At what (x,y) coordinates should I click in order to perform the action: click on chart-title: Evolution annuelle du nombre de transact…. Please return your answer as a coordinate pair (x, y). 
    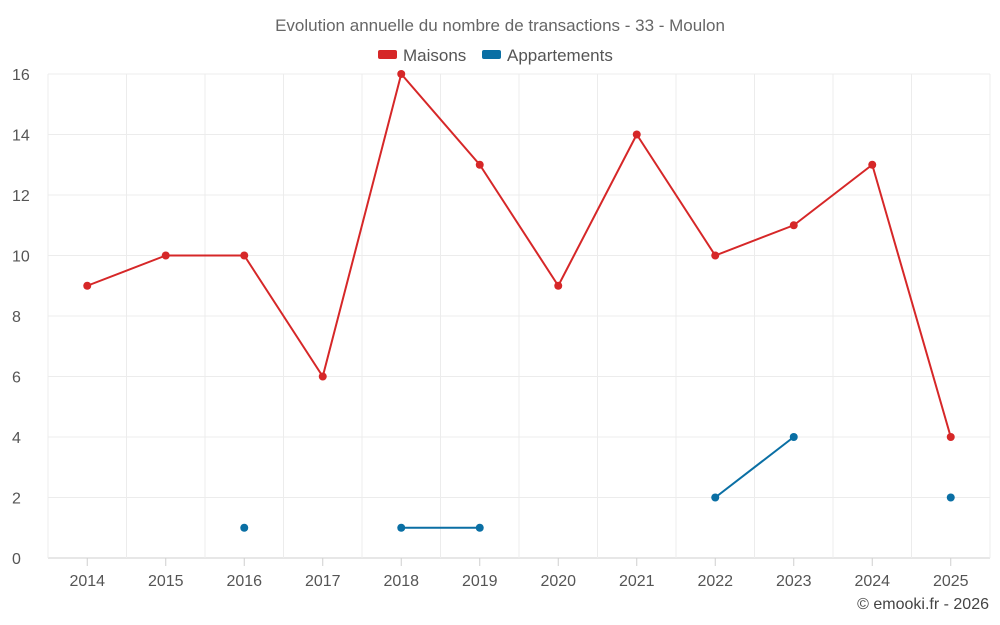
    Looking at the image, I should click on (500, 25).